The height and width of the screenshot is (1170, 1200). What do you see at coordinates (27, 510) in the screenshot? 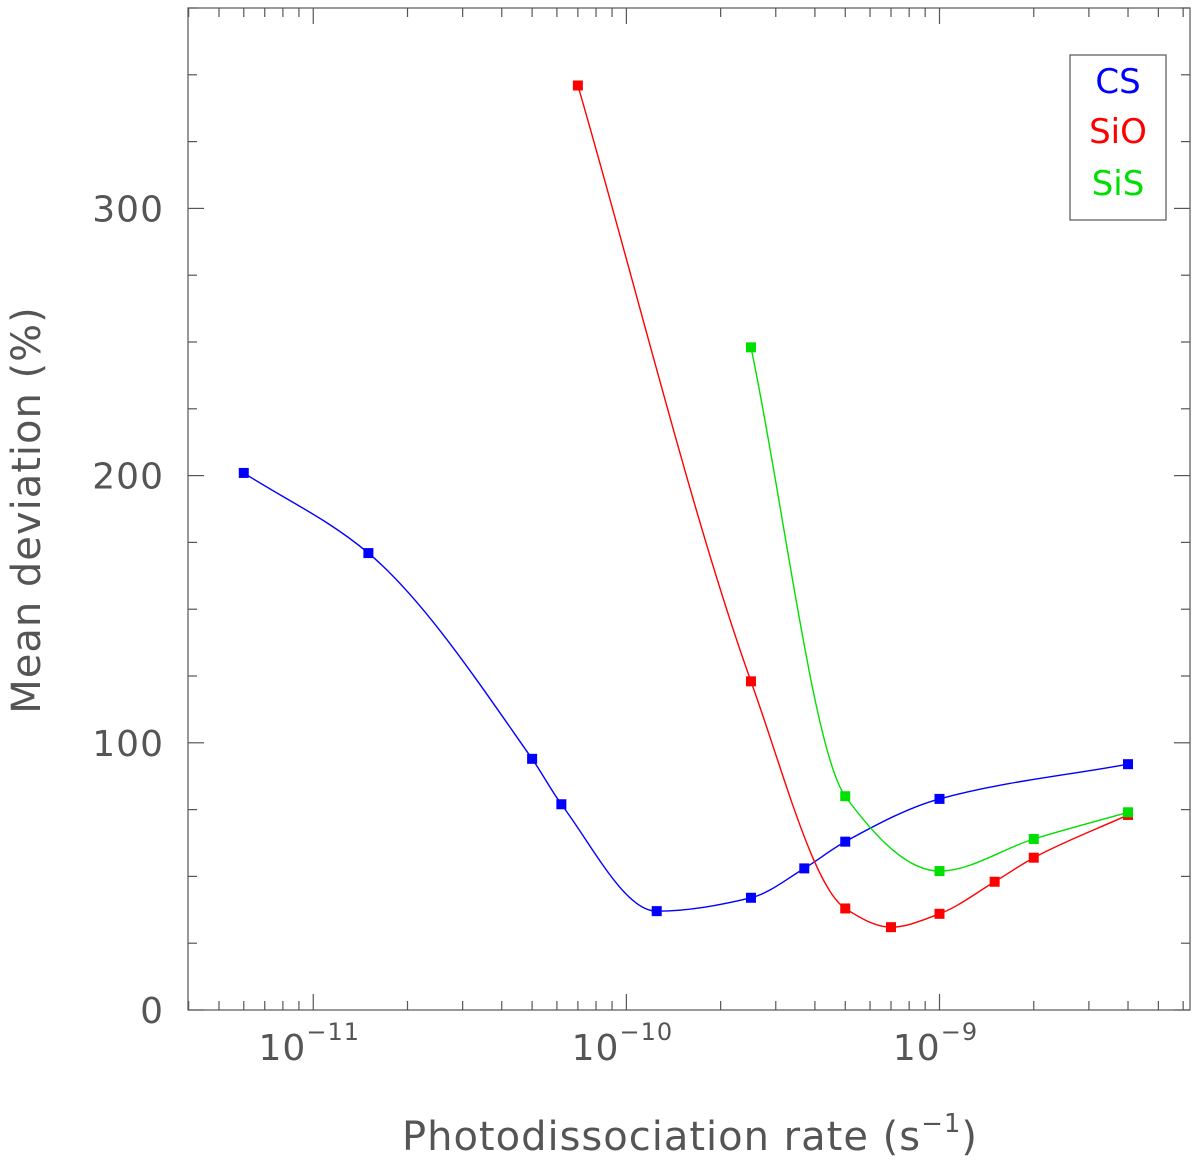
I see `y-axis-title: Mean deviation (%)` at bounding box center [27, 510].